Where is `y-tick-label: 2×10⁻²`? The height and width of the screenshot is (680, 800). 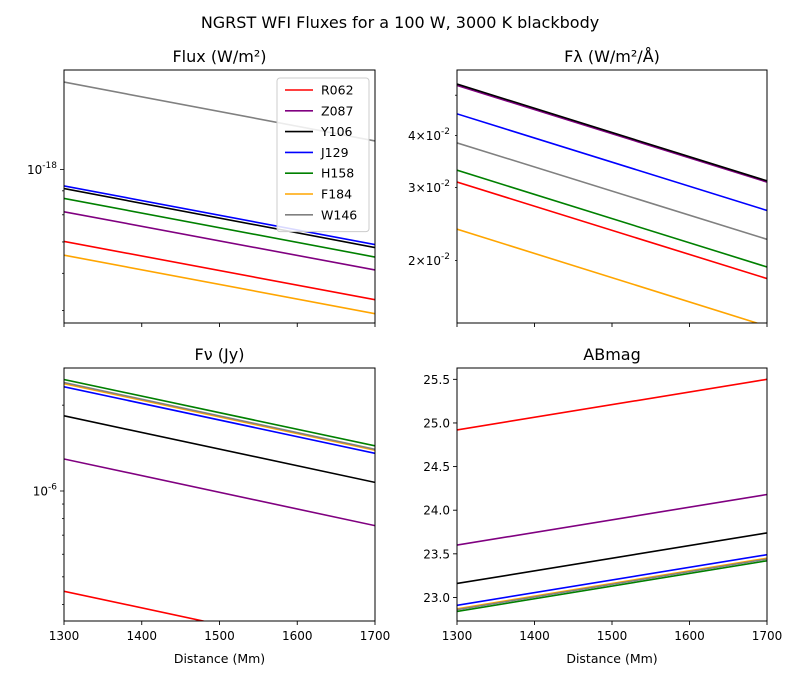 y-tick-label: 2×10⁻² is located at coordinates (429, 260).